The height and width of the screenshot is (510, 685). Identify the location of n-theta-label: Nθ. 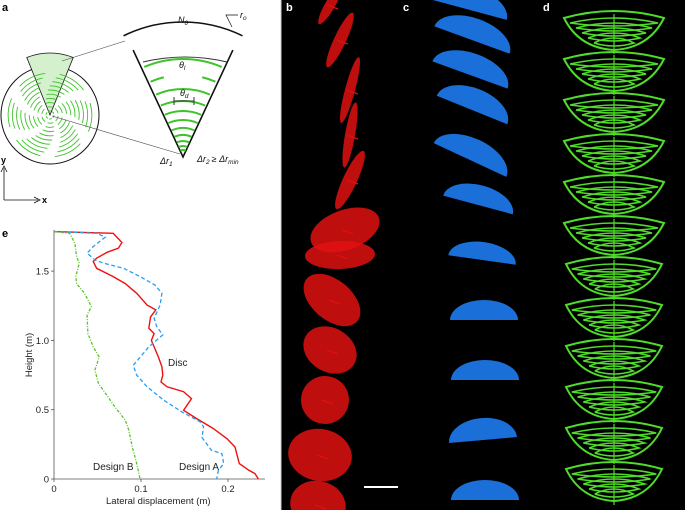
(183, 21).